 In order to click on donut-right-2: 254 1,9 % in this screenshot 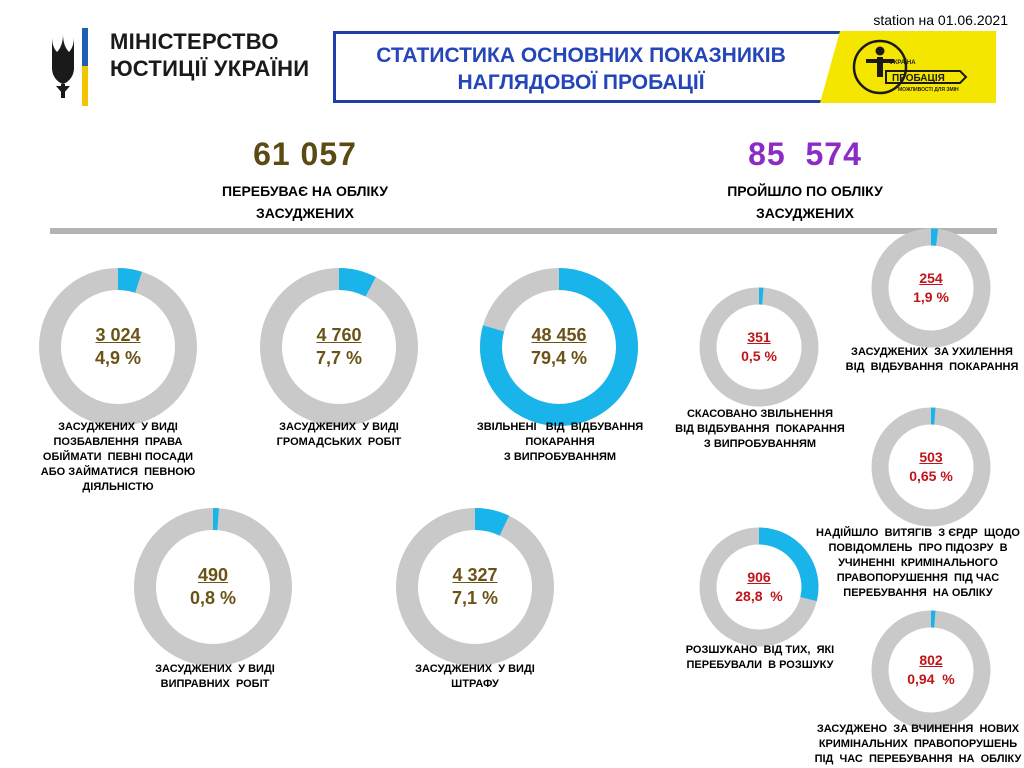, I will do `click(931, 288)`.